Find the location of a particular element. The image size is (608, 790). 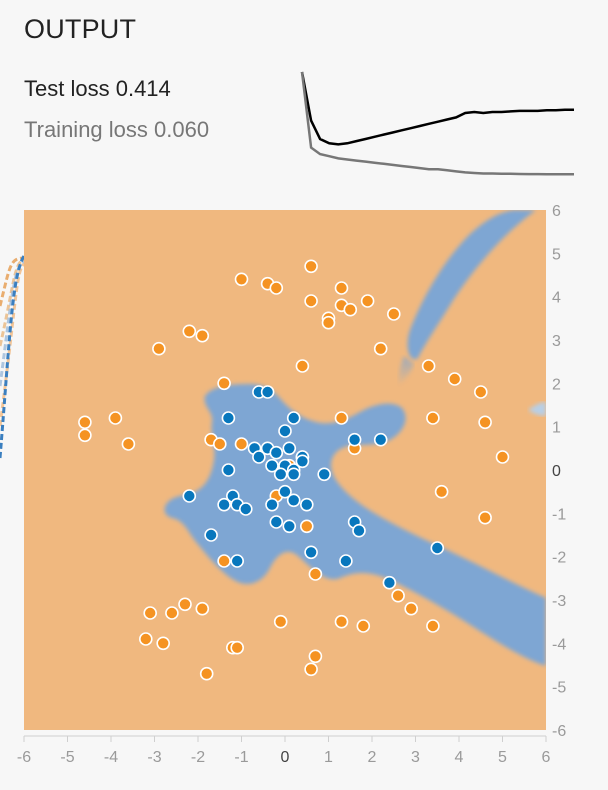

y-tick-label: 1 is located at coordinates (556, 428).